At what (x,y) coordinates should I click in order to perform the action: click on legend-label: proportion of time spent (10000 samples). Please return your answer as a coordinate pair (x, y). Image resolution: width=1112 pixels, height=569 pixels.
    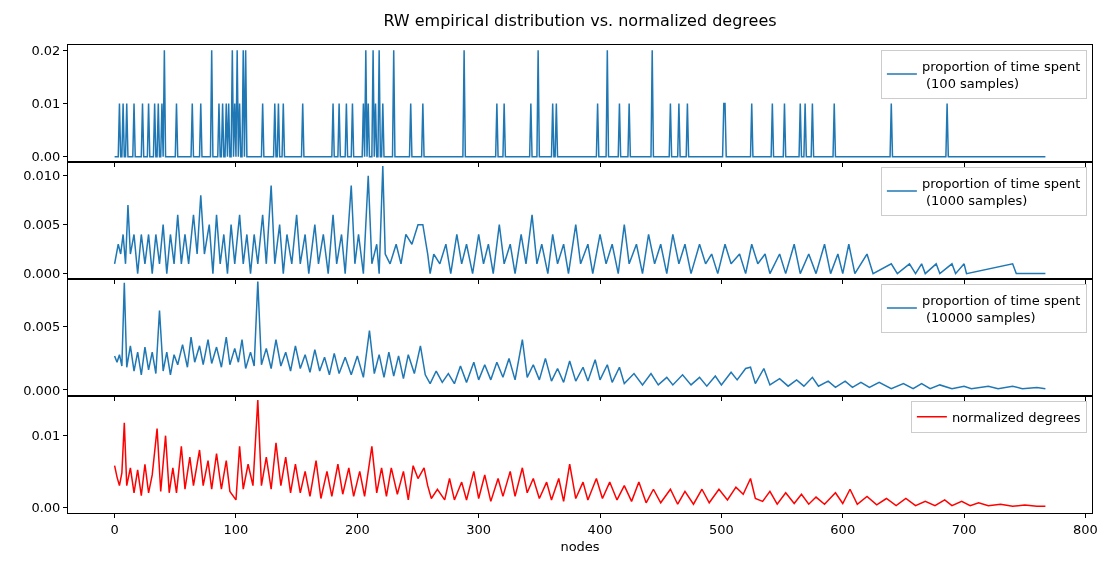
    Looking at the image, I should click on (1001, 308).